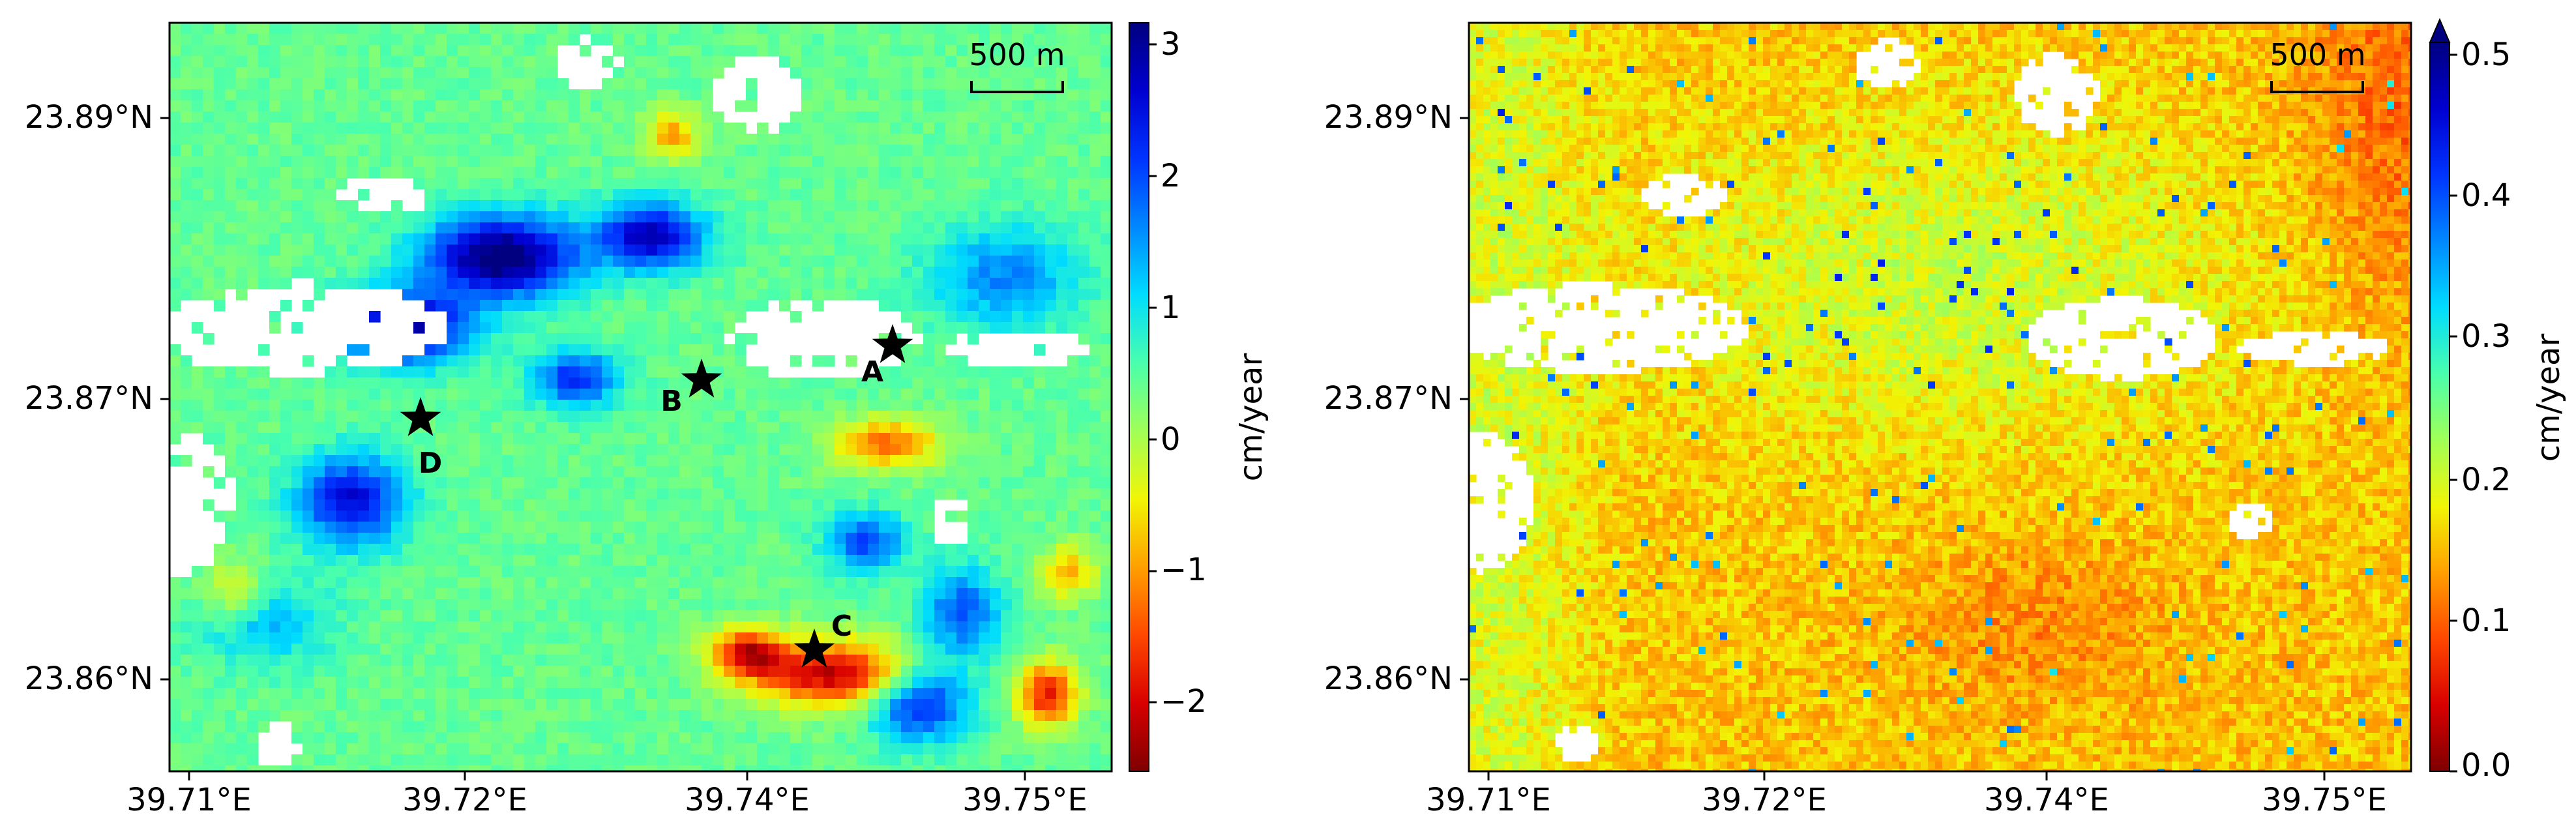  What do you see at coordinates (1251, 417) in the screenshot?
I see `velocity-colorbar-label: cm/year` at bounding box center [1251, 417].